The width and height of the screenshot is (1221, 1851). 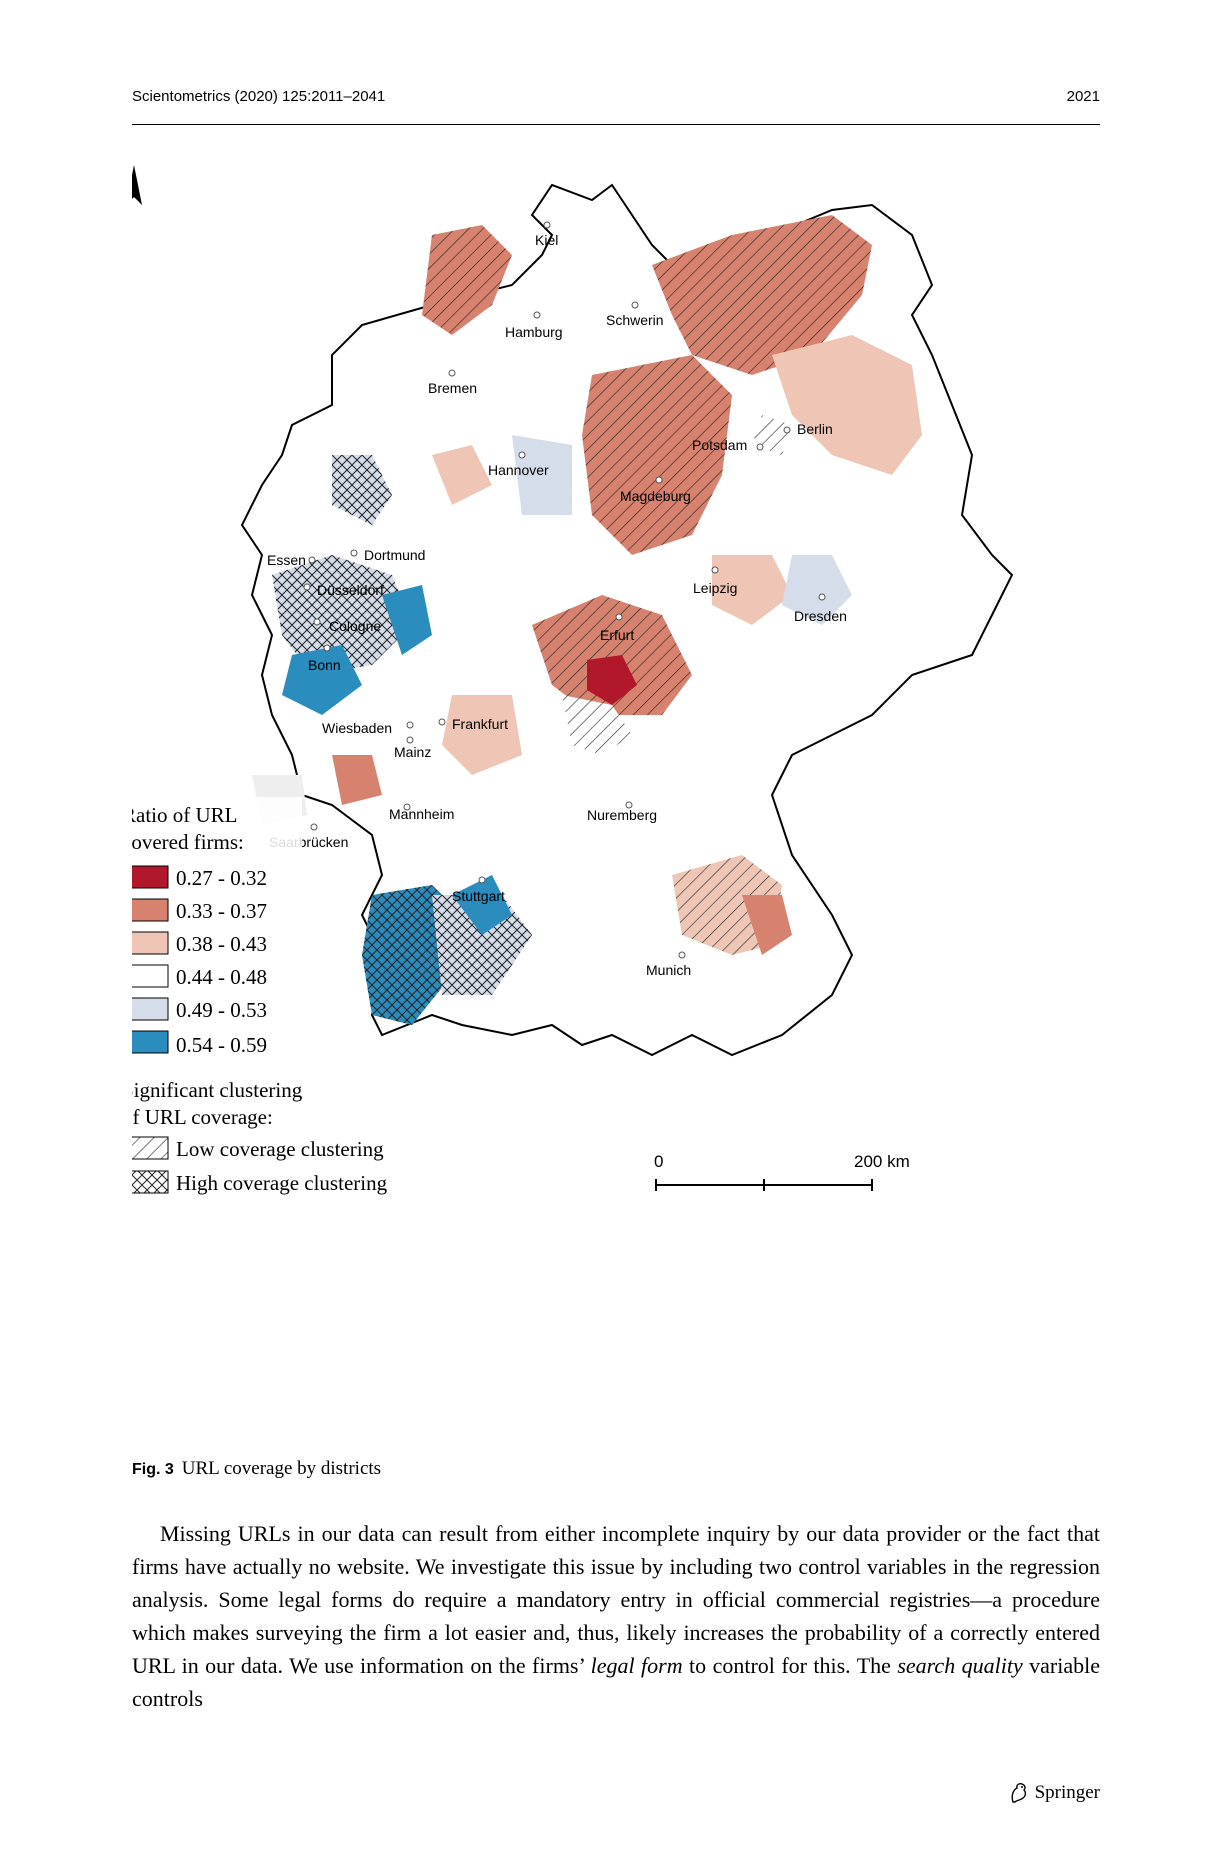 I want to click on city-erfurt: Erfurt, so click(x=617, y=628).